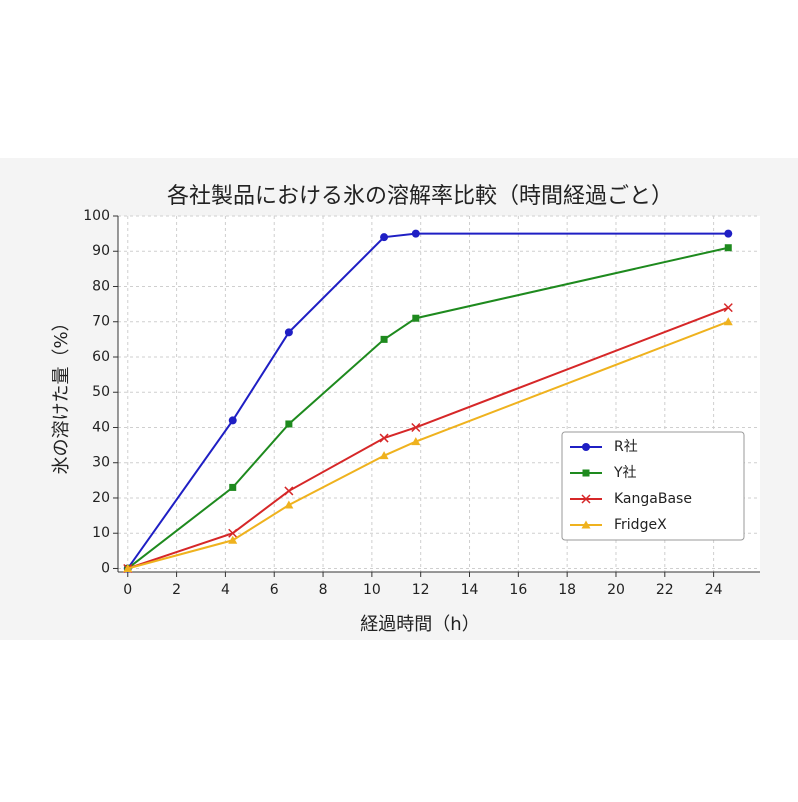  I want to click on x-tick-label: 16, so click(518, 590).